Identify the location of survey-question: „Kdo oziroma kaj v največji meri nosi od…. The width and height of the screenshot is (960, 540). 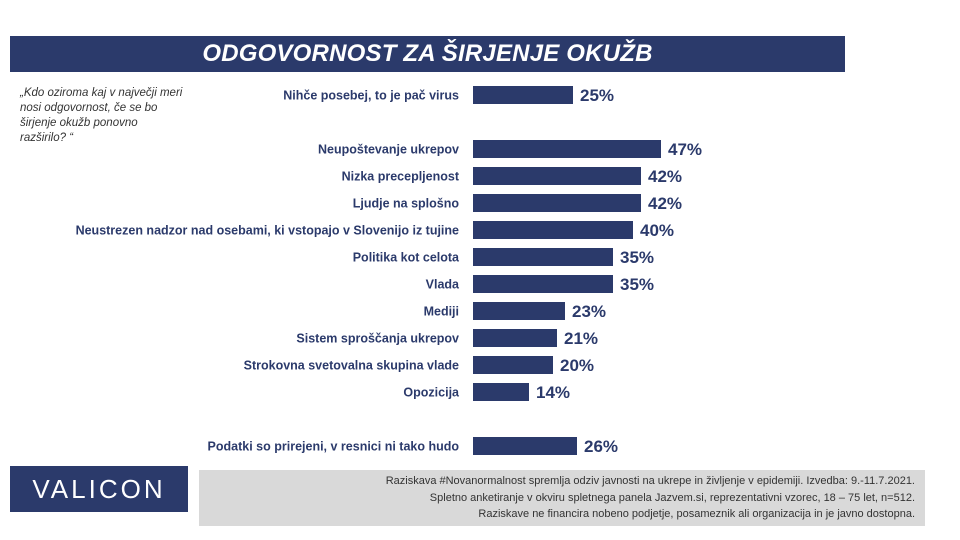
(101, 115).